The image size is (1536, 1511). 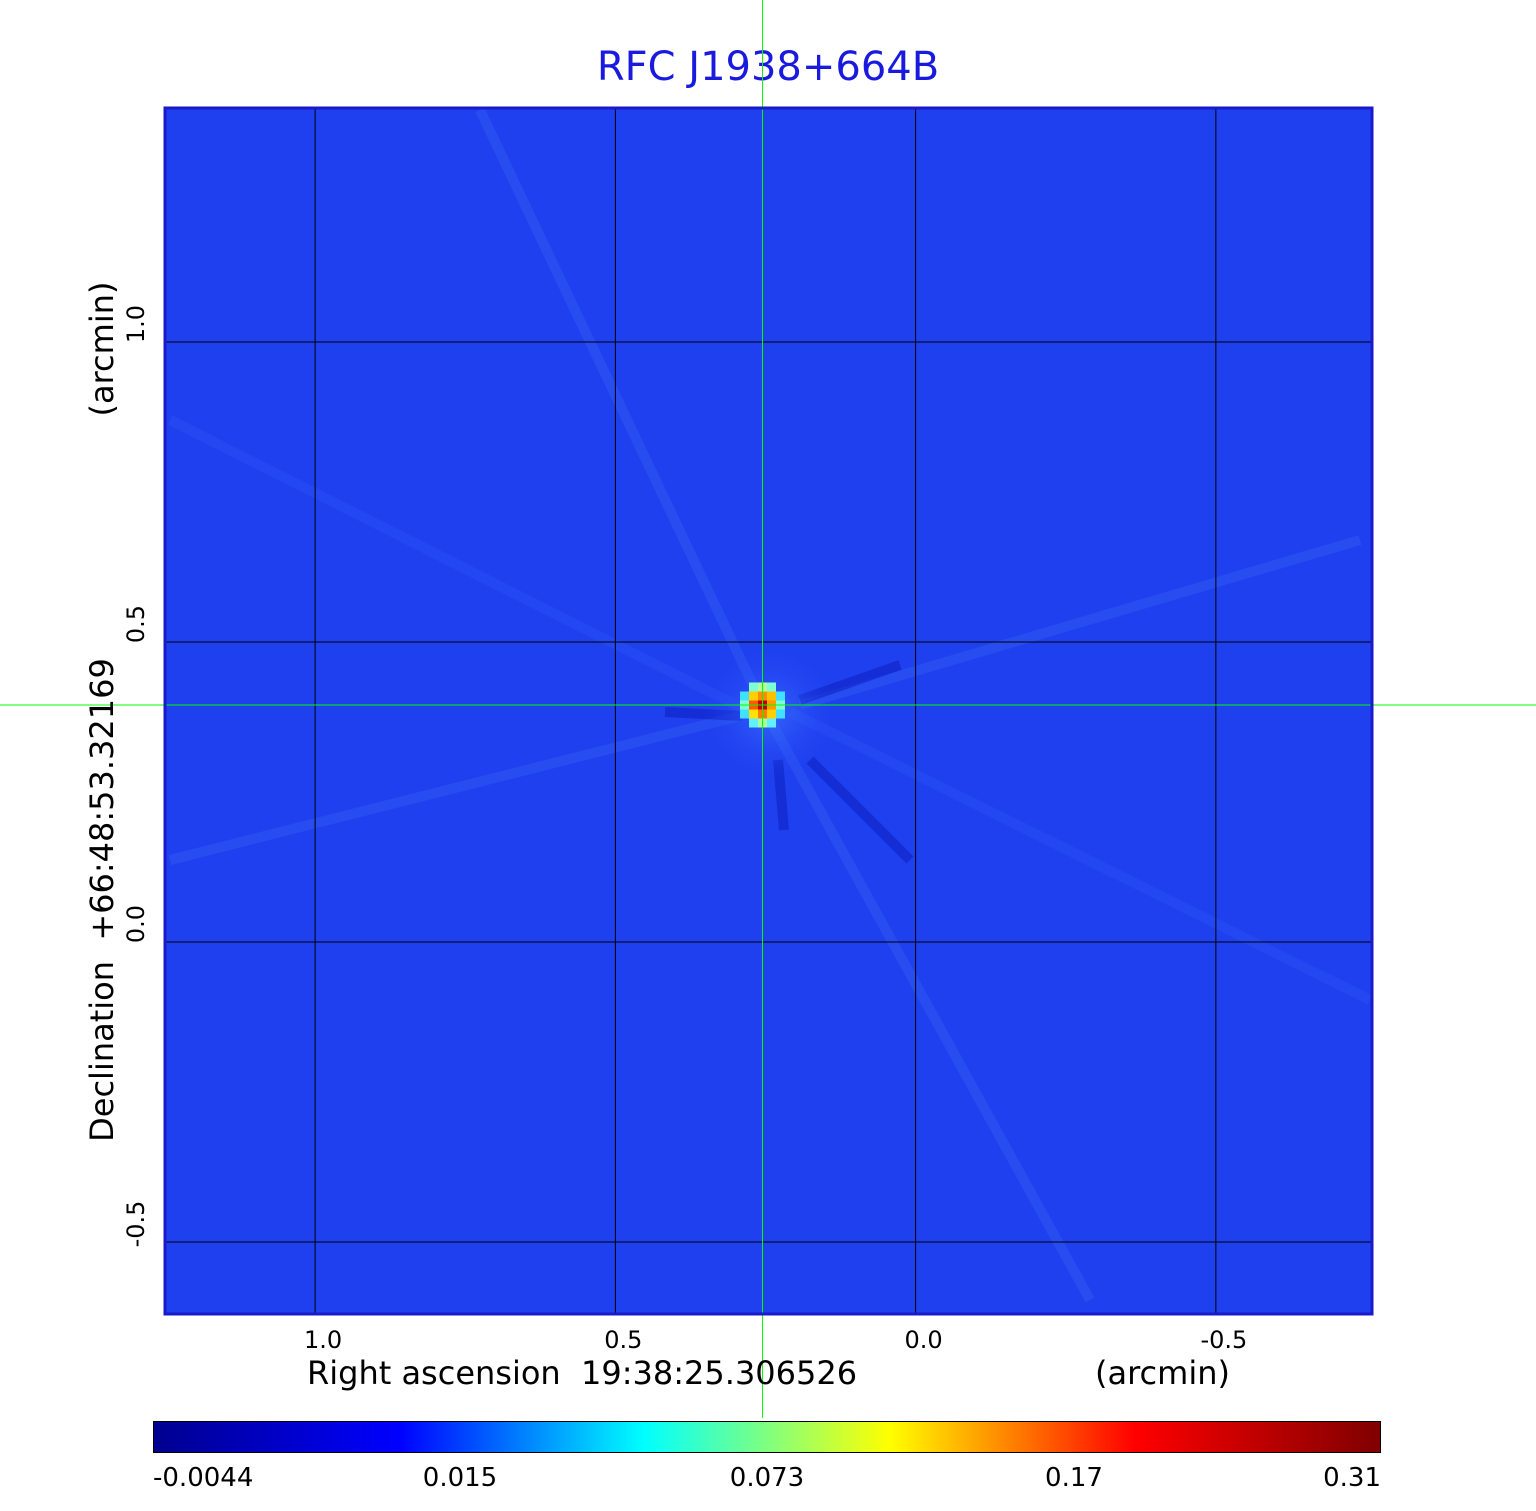 I want to click on y-tick-label: 1.0, so click(x=136, y=324).